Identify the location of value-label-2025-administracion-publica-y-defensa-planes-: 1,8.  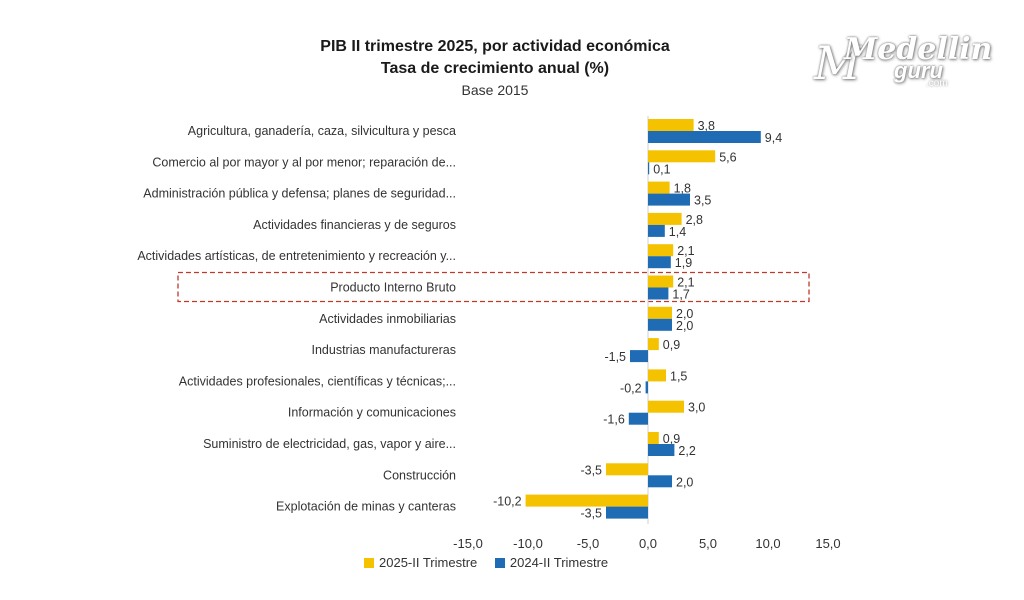
(682, 189).